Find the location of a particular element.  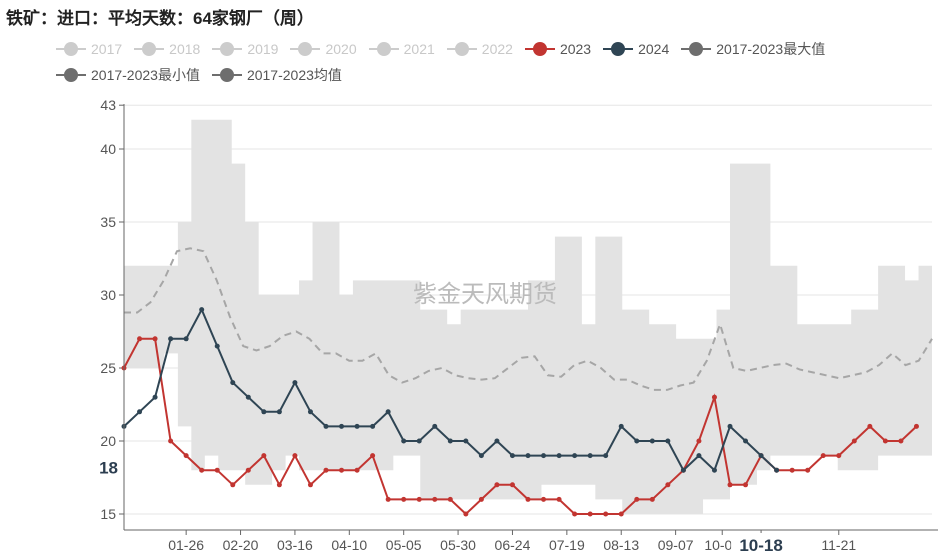

x-tick-label: 06-24 is located at coordinates (513, 545).